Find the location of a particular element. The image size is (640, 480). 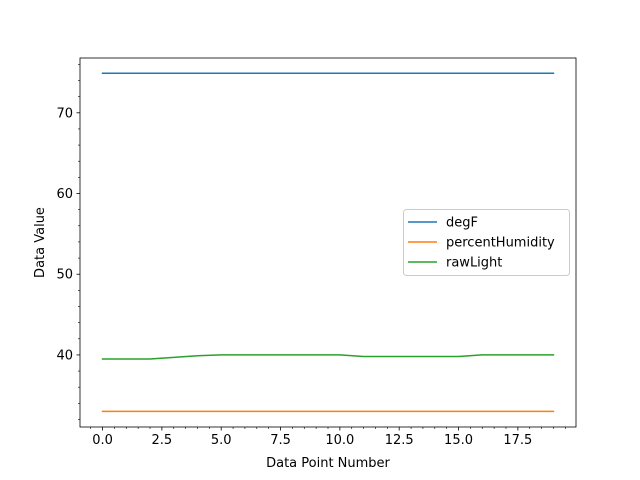

x-tick-label: 12.5 is located at coordinates (399, 440).